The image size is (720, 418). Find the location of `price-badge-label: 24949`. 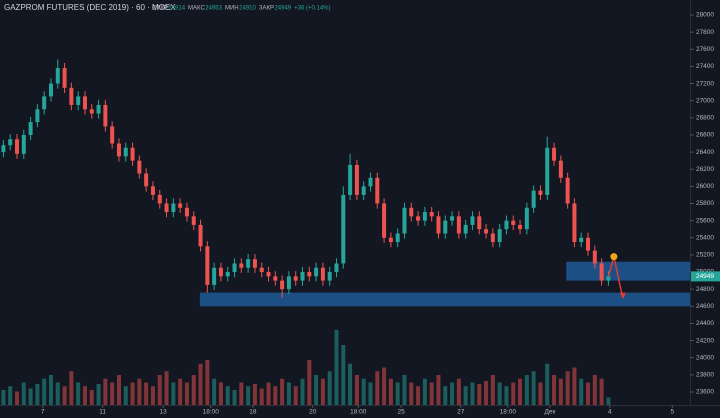

price-badge-label: 24949 is located at coordinates (705, 276).